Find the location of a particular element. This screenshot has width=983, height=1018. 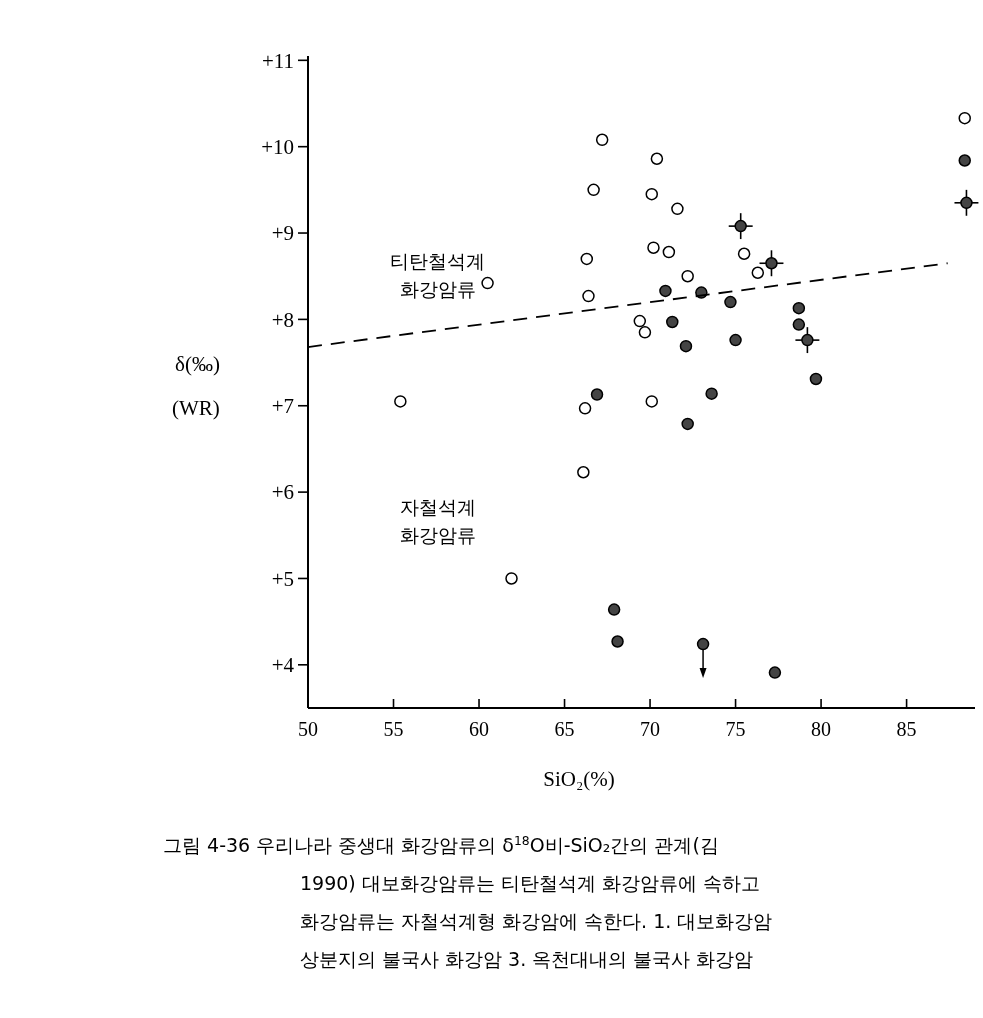

x-axis-title: SiO₂(%) is located at coordinates (579, 779).